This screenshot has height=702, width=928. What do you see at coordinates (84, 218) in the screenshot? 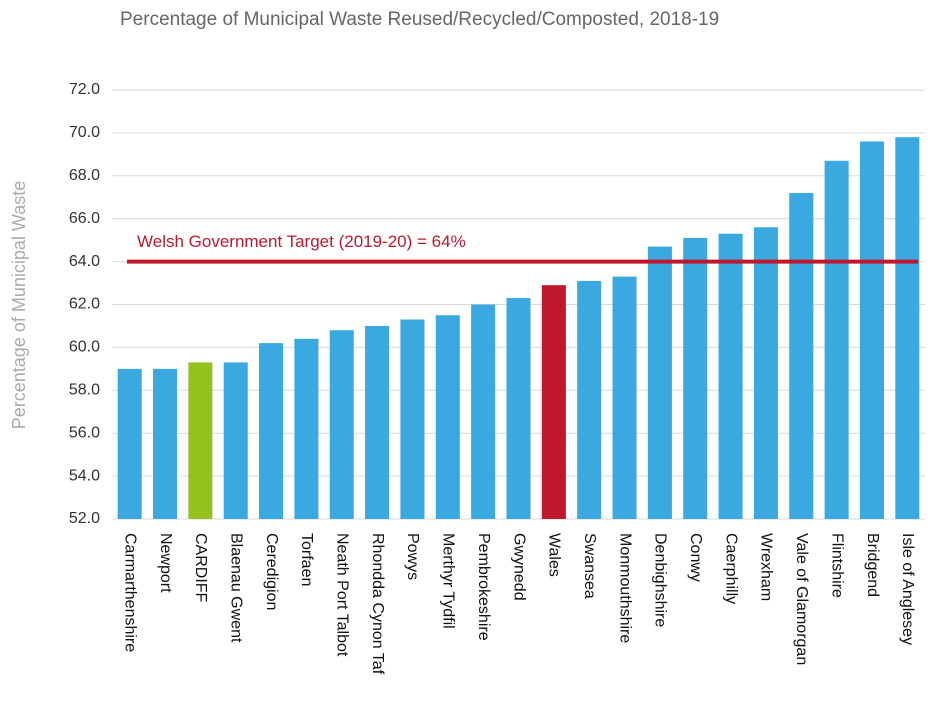
I see `y-tick-label: 66.0` at bounding box center [84, 218].